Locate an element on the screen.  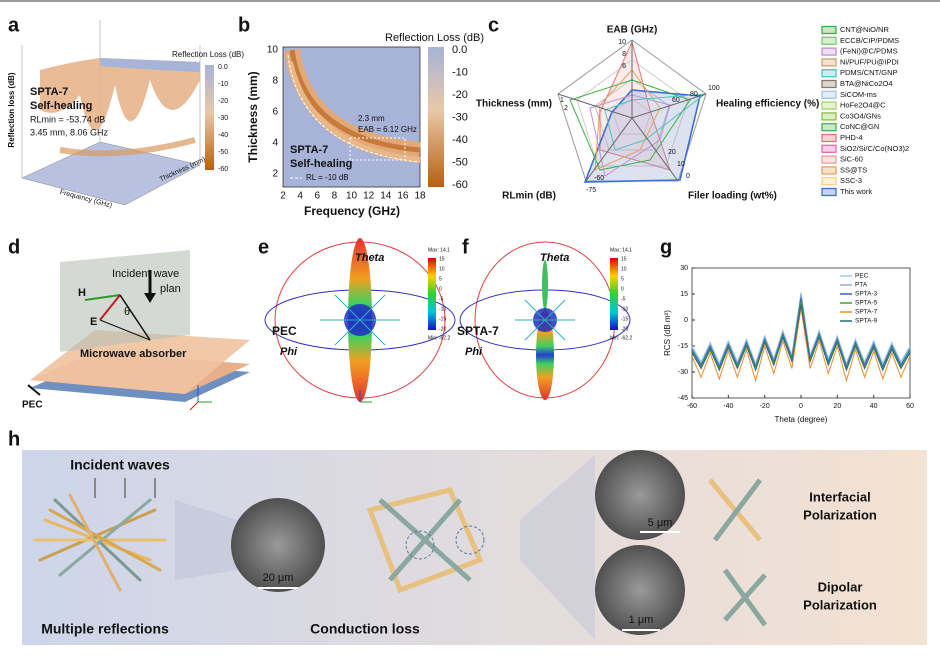
label: EAB = 6.12 GHz is located at coordinates (387, 129).